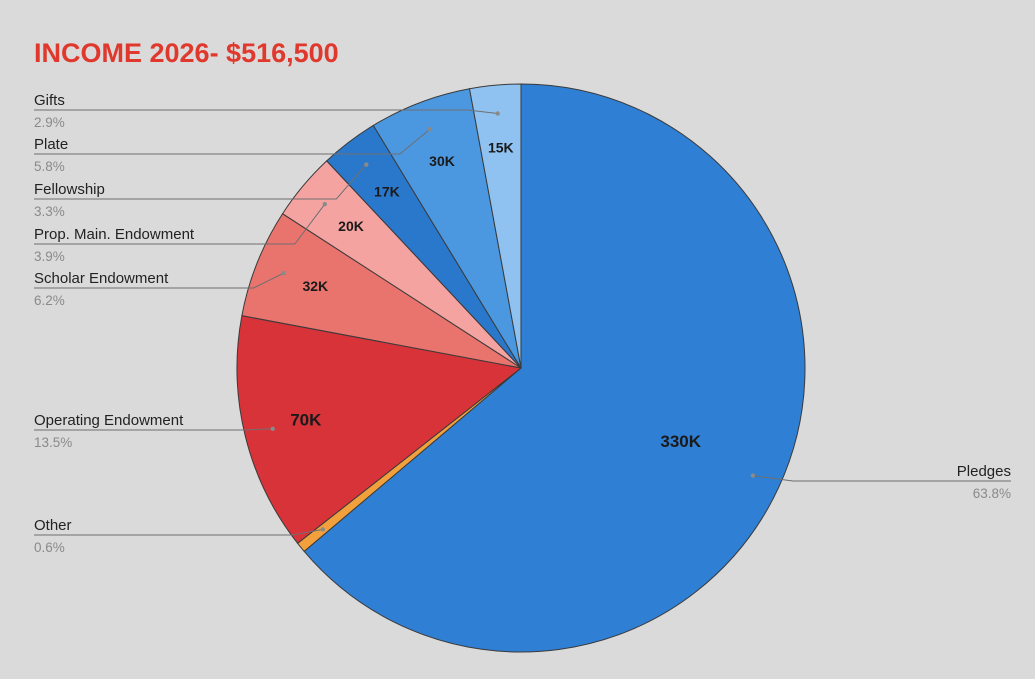 This screenshot has width=1035, height=679. I want to click on slice-operating-endowment, so click(379, 430).